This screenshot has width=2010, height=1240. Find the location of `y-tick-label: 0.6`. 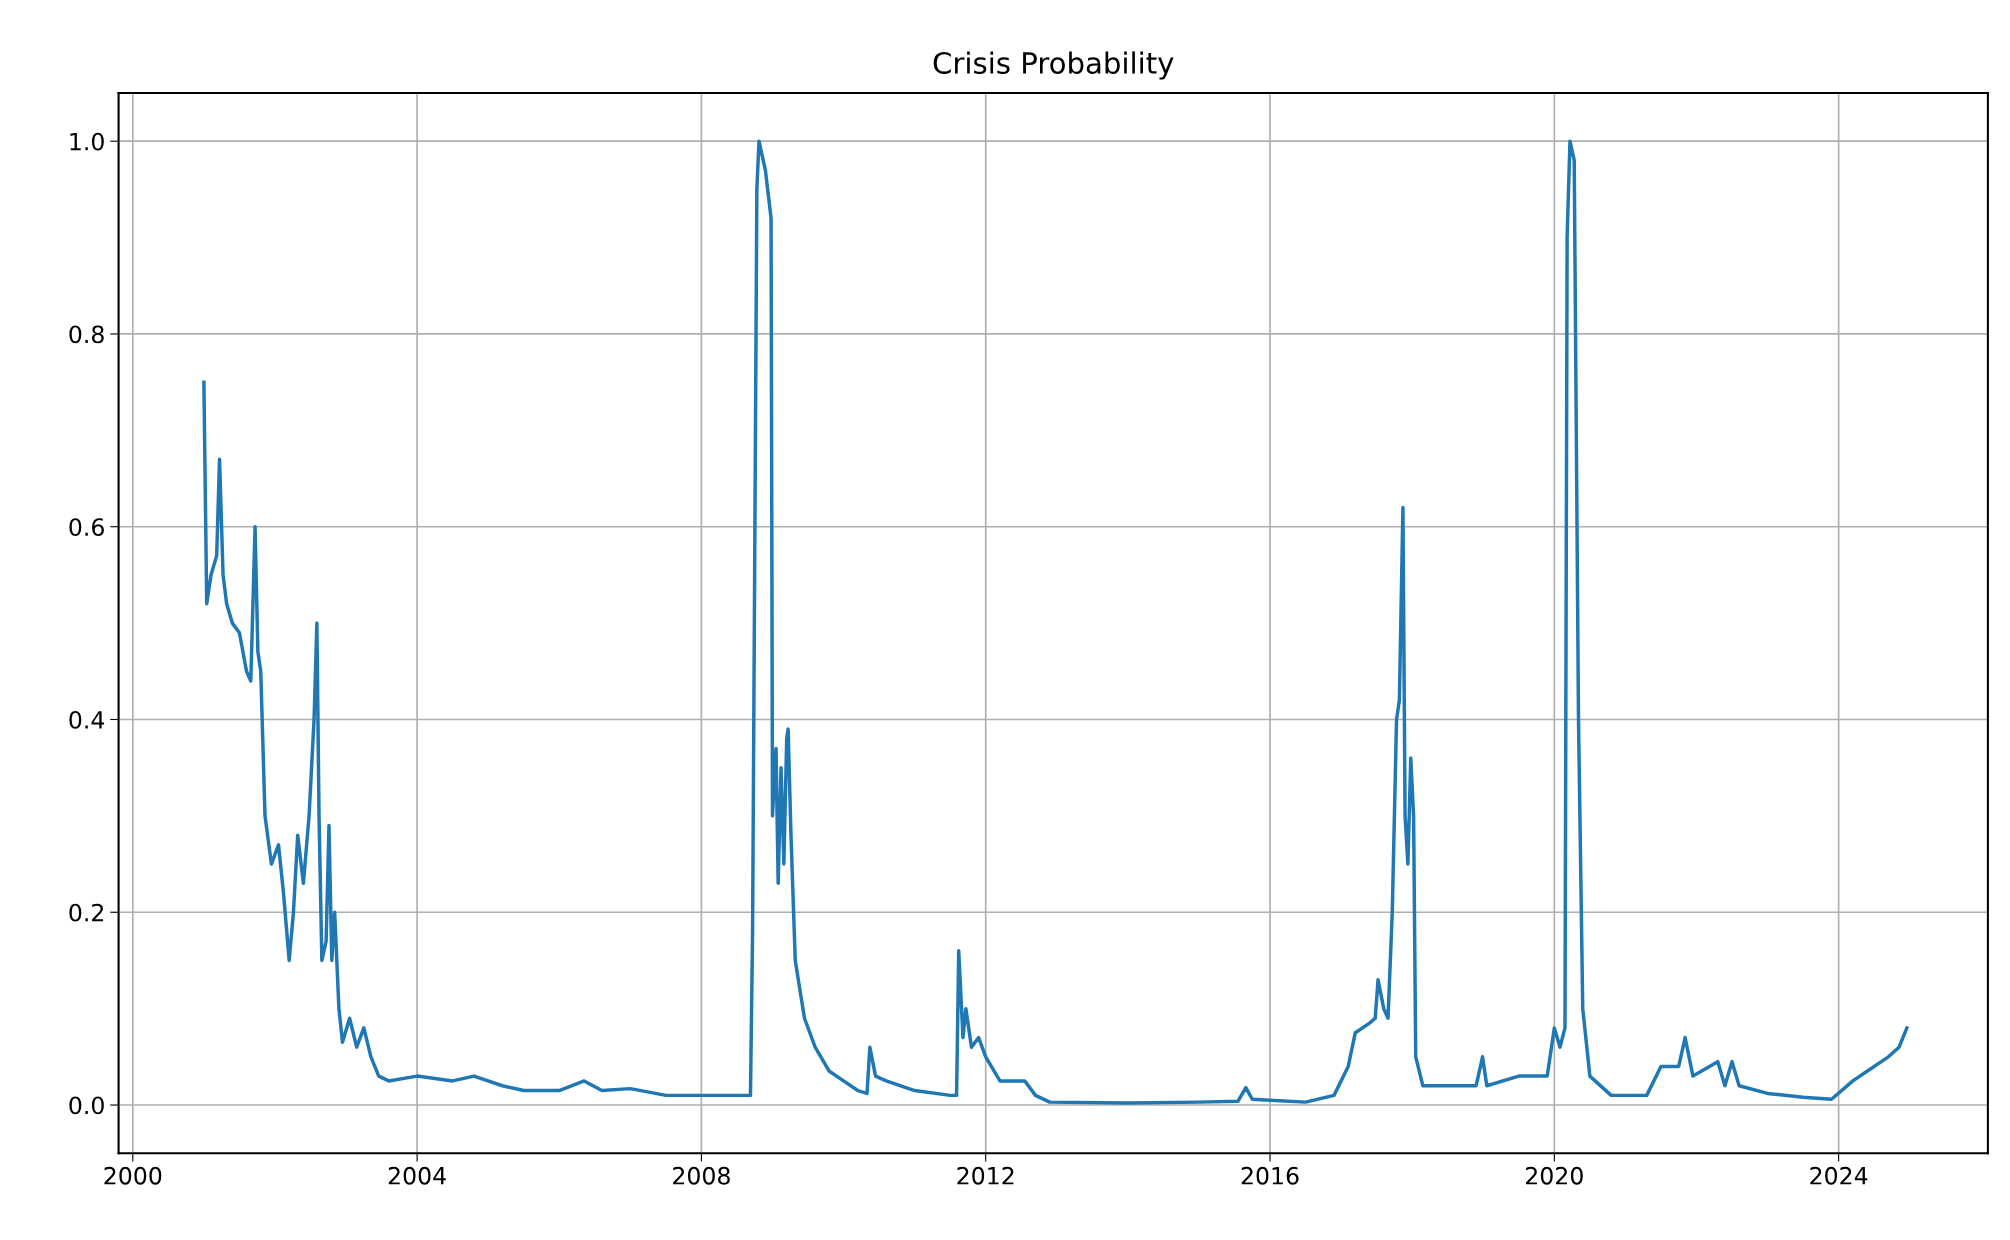

y-tick-label: 0.6 is located at coordinates (86, 527).